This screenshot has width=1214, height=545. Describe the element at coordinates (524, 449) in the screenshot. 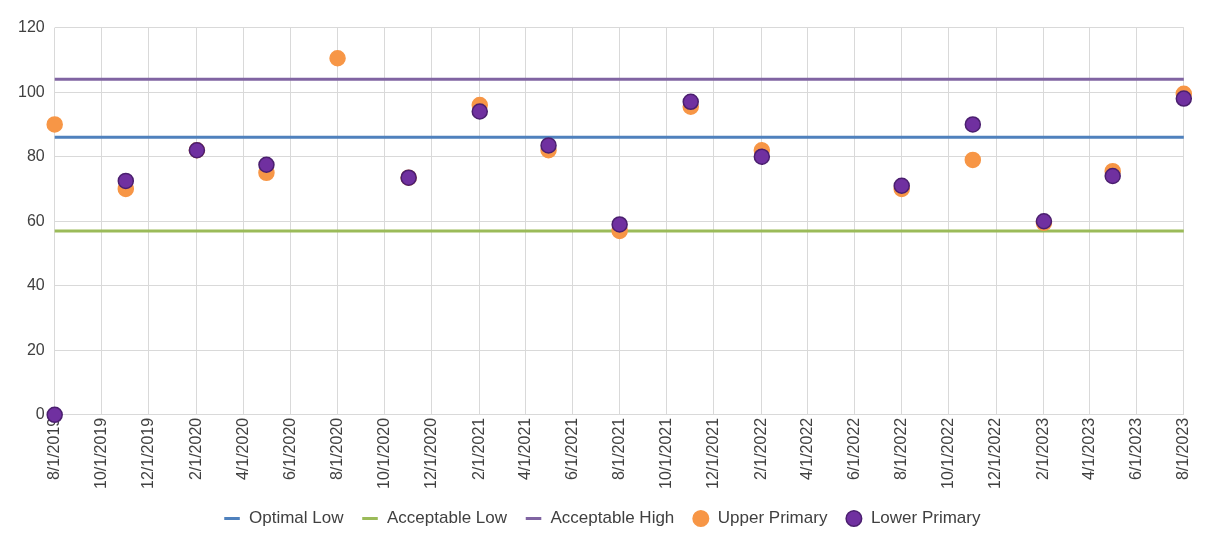

I see `x-tick-label: 4/1/2021` at that location.